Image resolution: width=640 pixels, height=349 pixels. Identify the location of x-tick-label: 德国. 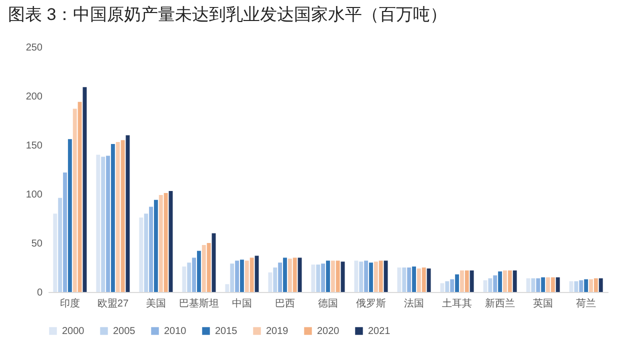
(328, 304).